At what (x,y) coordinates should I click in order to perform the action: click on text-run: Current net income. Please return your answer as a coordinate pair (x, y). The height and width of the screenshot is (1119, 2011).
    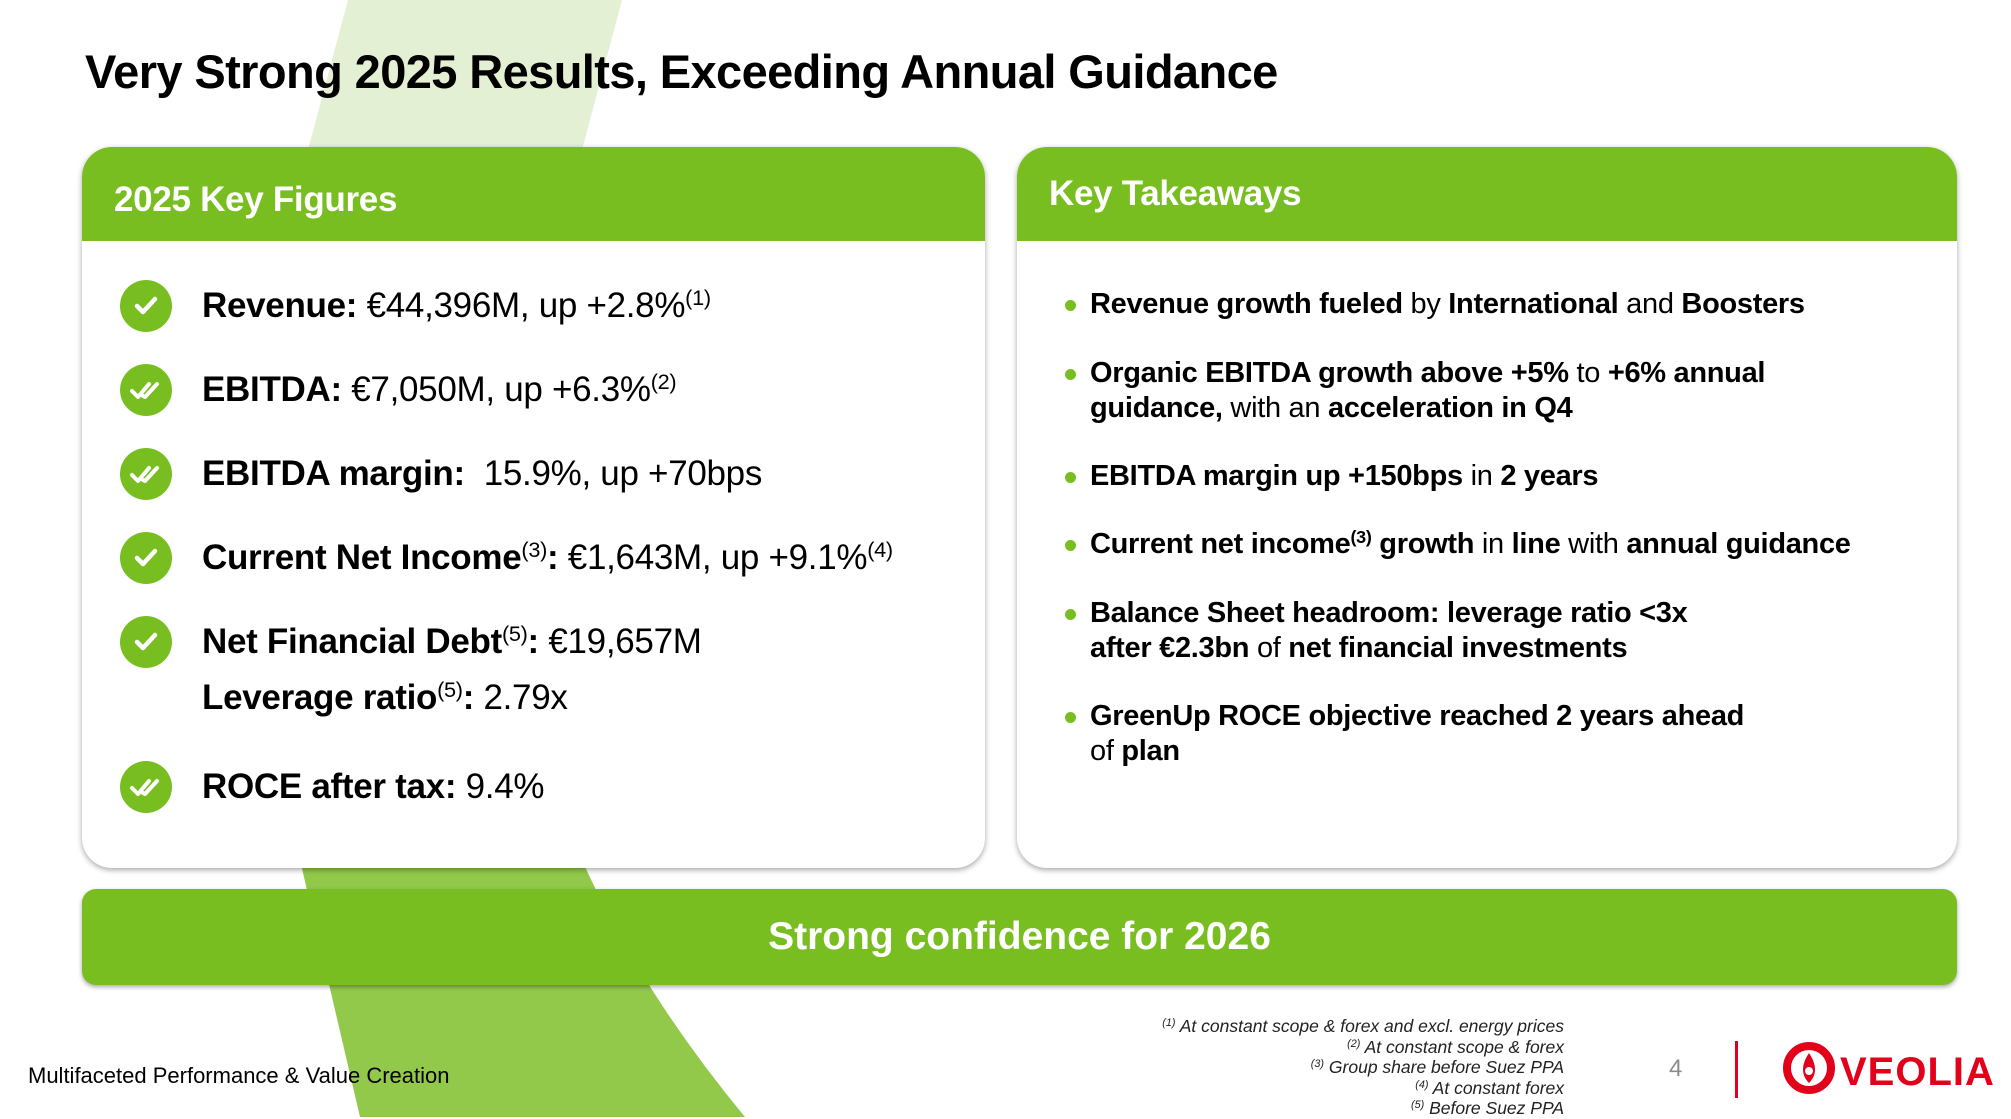
    Looking at the image, I should click on (1220, 544).